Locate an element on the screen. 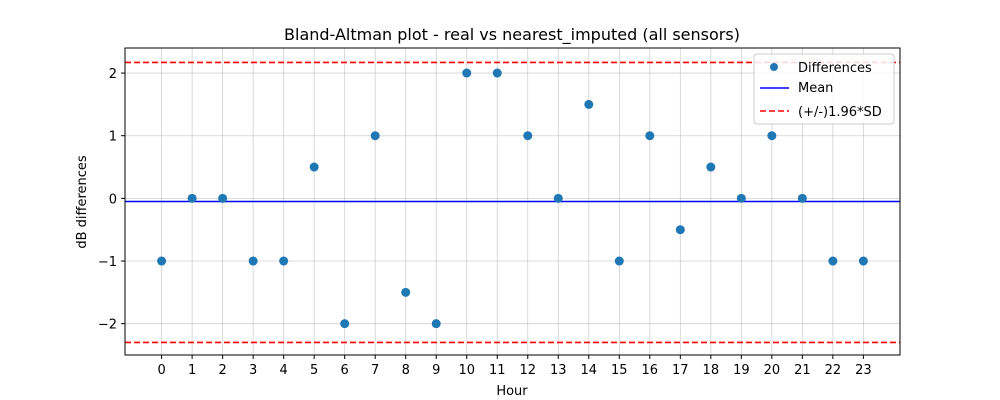 The height and width of the screenshot is (400, 1000). legend: Differences Mean (+/-)1.96*SD is located at coordinates (824, 89).